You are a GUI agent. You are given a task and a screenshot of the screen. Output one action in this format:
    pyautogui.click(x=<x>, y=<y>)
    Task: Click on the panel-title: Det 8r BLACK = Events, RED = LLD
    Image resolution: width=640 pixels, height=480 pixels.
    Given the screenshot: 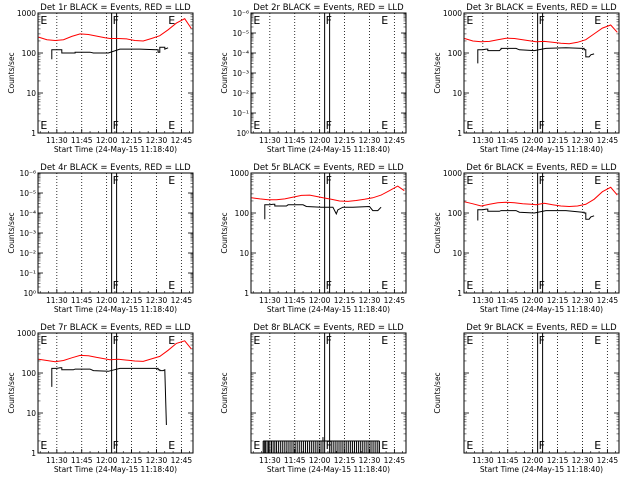 What is the action you would take?
    pyautogui.click(x=328, y=328)
    